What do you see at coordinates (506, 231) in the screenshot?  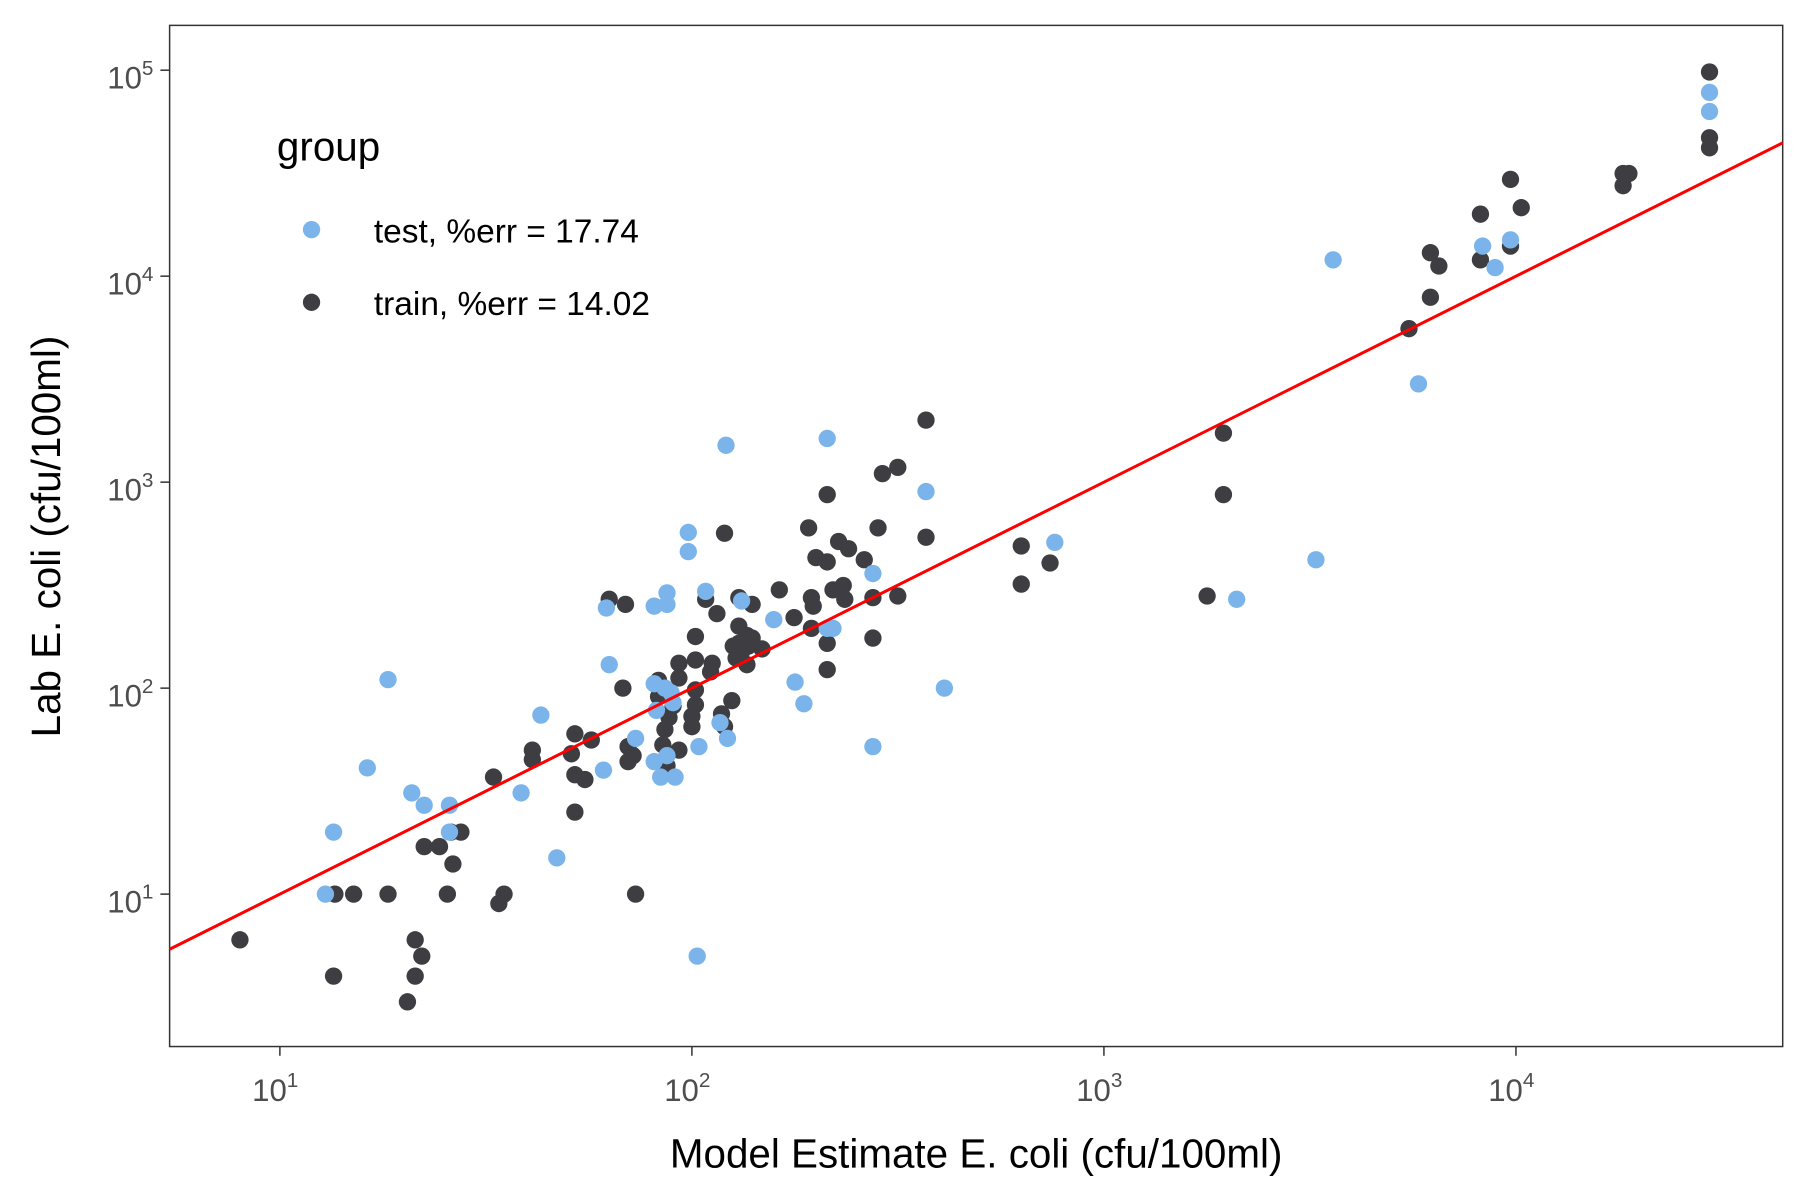 I see `legend-label-test: test, %err = 17.74` at bounding box center [506, 231].